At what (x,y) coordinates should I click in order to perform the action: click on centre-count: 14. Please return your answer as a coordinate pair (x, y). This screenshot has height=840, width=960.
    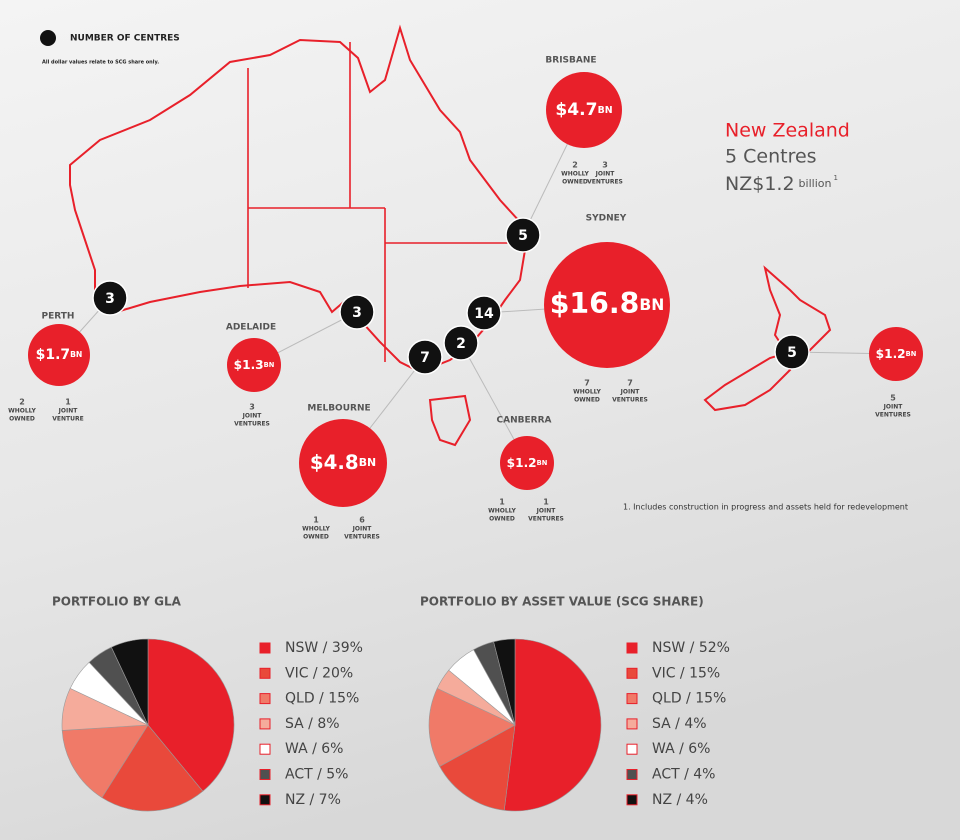
    Looking at the image, I should click on (484, 314).